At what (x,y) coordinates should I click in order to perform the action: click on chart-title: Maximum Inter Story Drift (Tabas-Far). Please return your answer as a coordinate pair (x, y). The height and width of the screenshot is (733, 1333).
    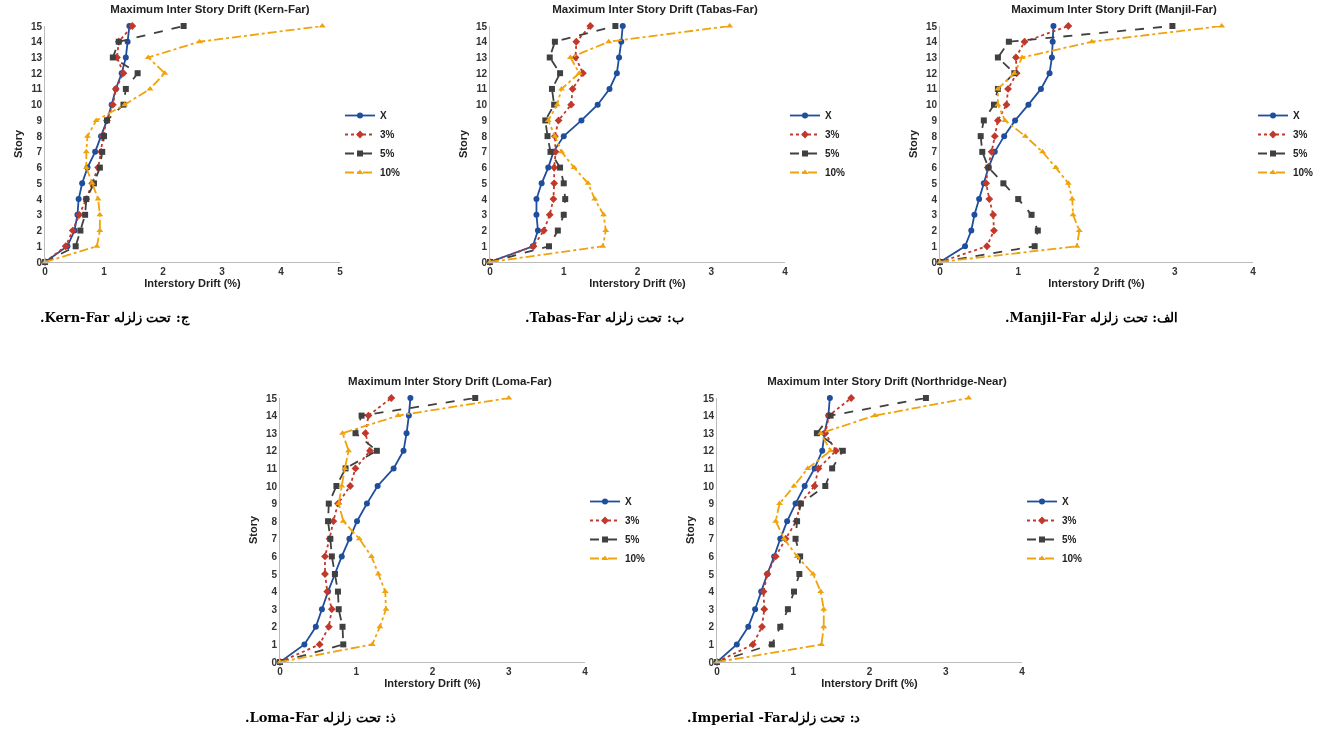
    Looking at the image, I should click on (655, 8).